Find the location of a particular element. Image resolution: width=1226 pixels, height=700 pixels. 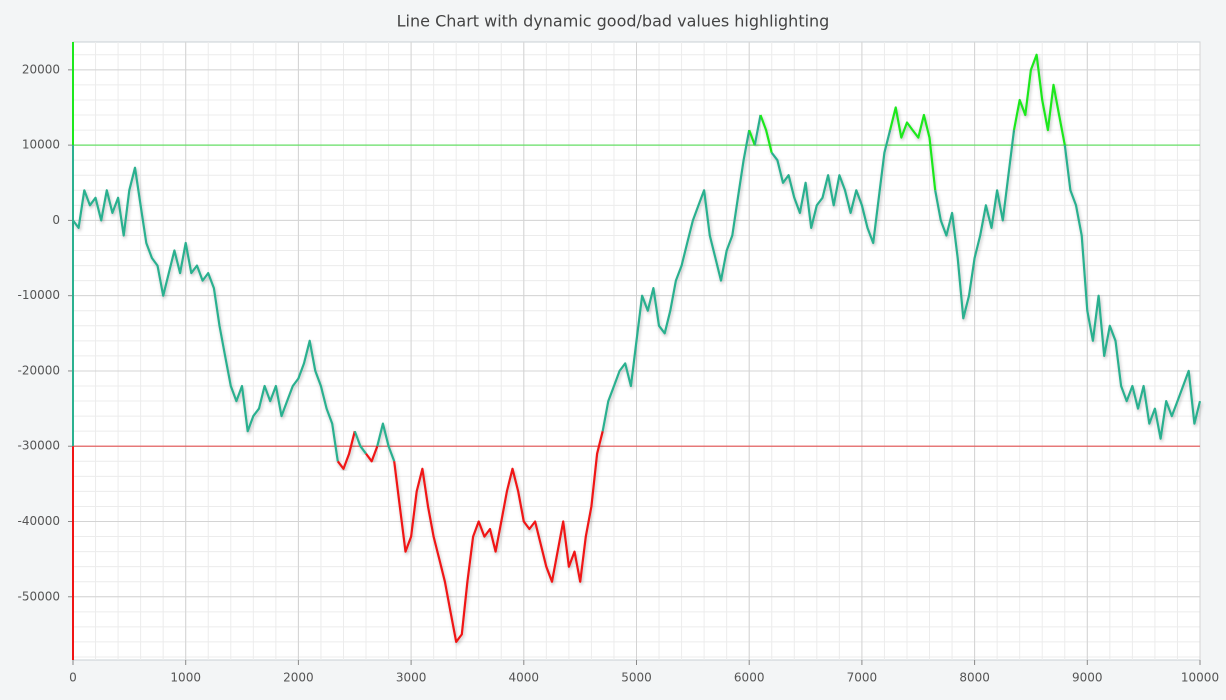

y-tick-label: 10000 is located at coordinates (41, 145).